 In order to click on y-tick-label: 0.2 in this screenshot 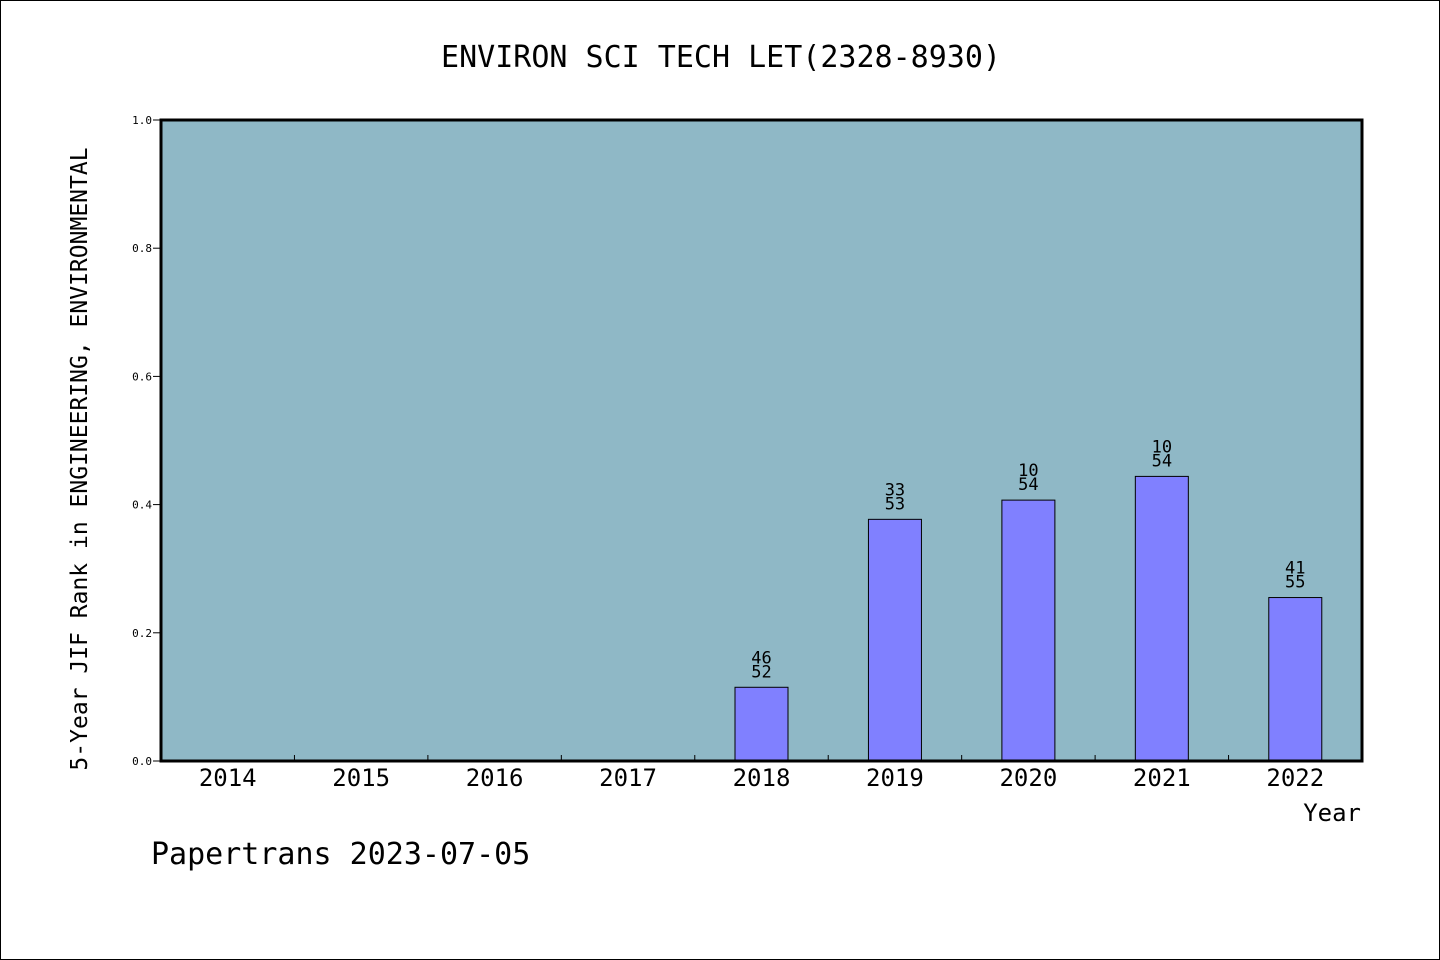, I will do `click(142, 633)`.